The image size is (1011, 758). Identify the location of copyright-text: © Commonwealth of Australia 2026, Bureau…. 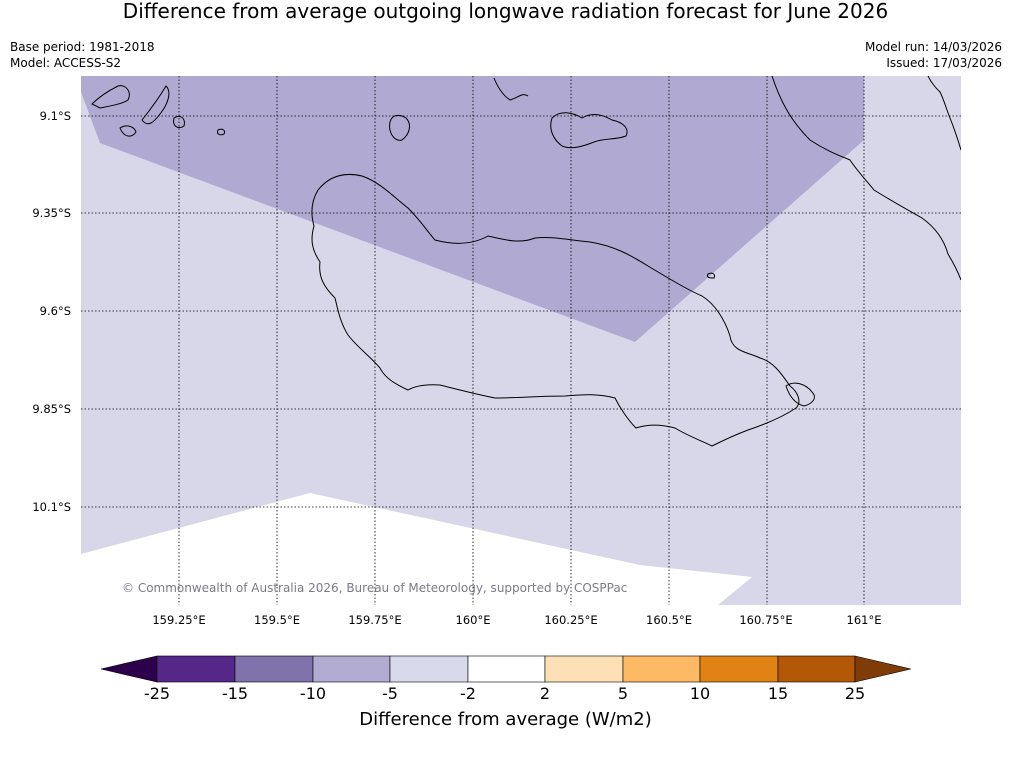
(374, 588).